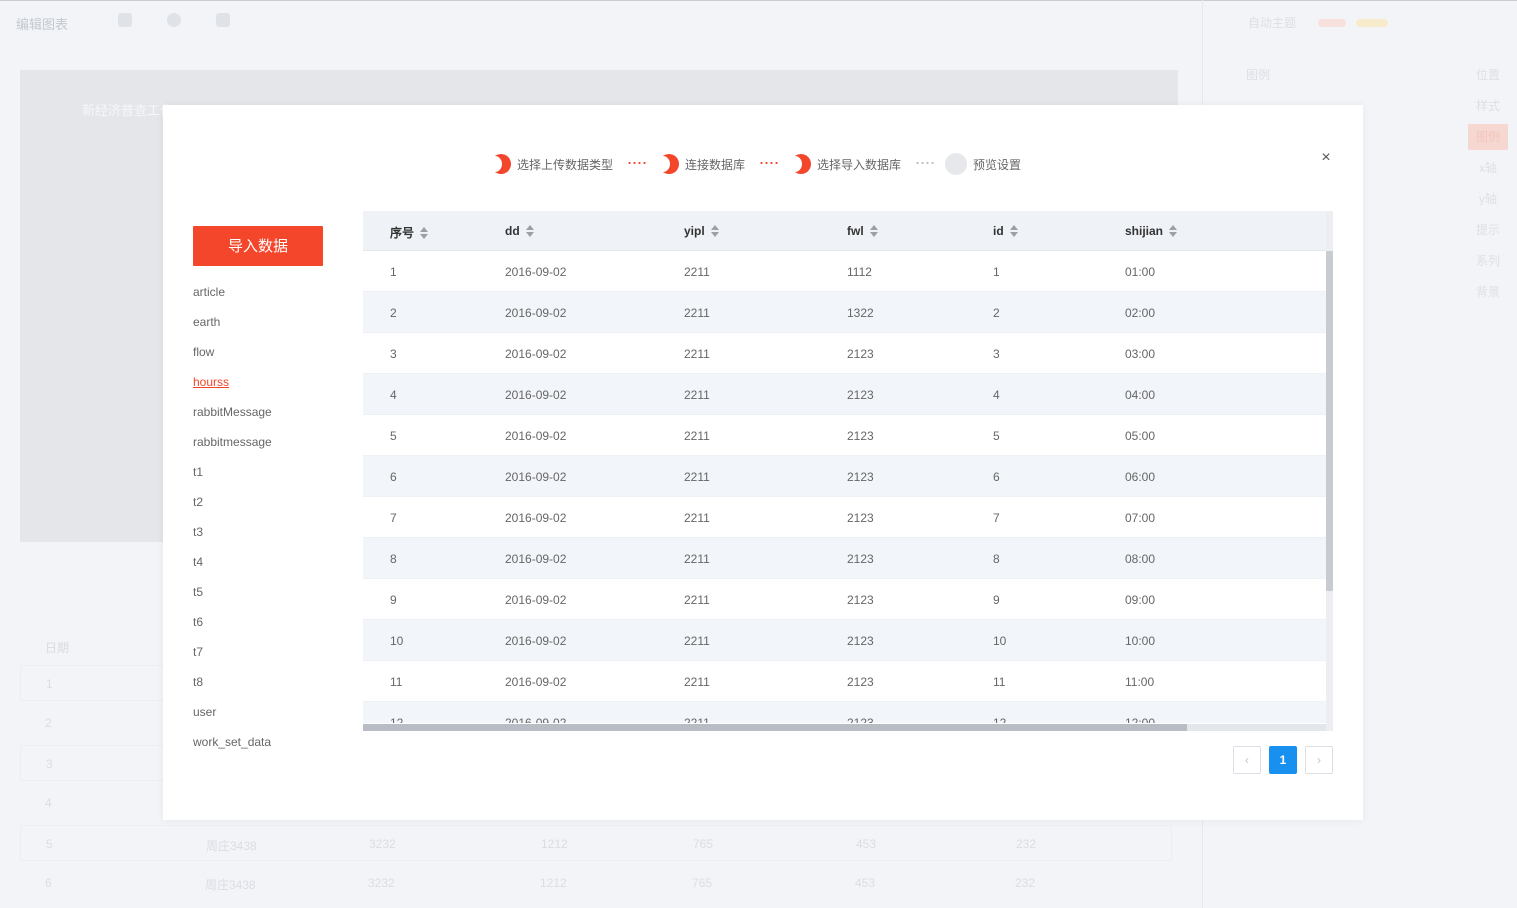  What do you see at coordinates (1247, 760) in the screenshot?
I see `prev-page-button: ‹` at bounding box center [1247, 760].